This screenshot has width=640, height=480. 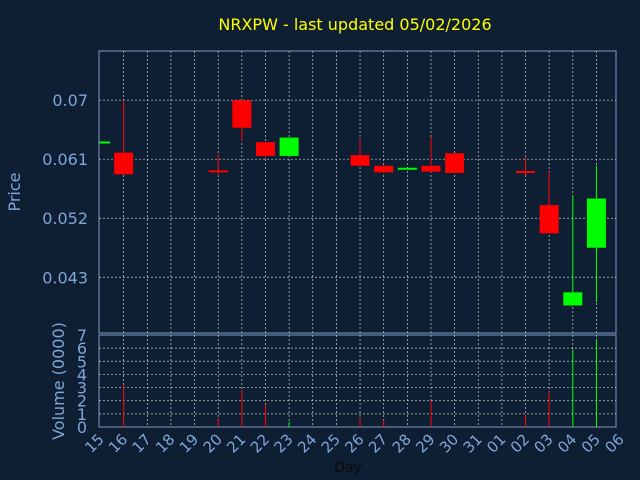 What do you see at coordinates (165, 443) in the screenshot?
I see `day-tick-label: 18` at bounding box center [165, 443].